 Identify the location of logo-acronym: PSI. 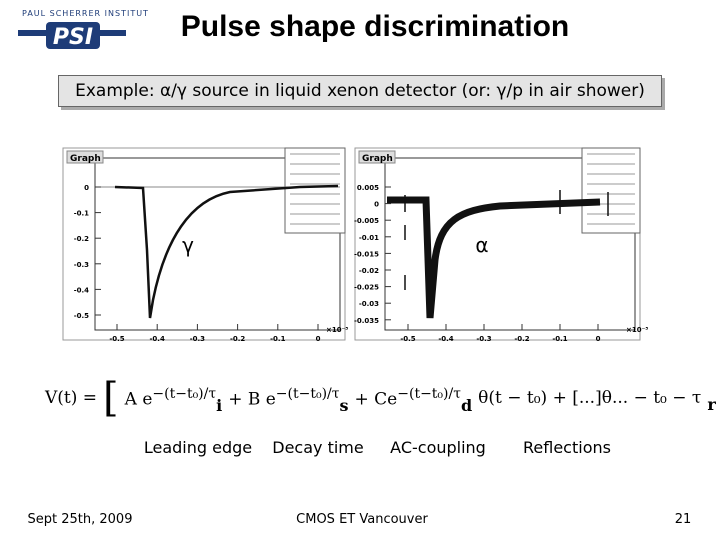
(73, 37).